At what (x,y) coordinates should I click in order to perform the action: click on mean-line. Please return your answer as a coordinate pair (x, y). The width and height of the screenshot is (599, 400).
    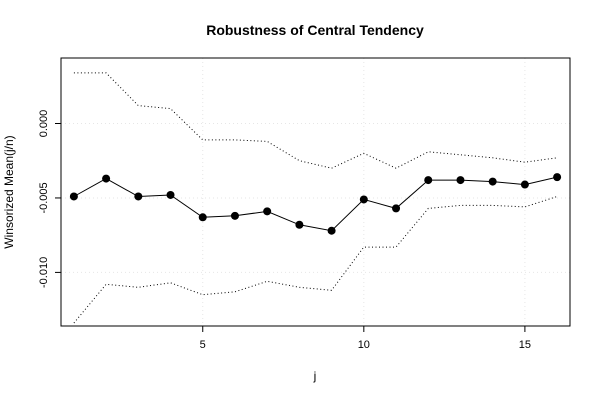
    Looking at the image, I should click on (315, 204).